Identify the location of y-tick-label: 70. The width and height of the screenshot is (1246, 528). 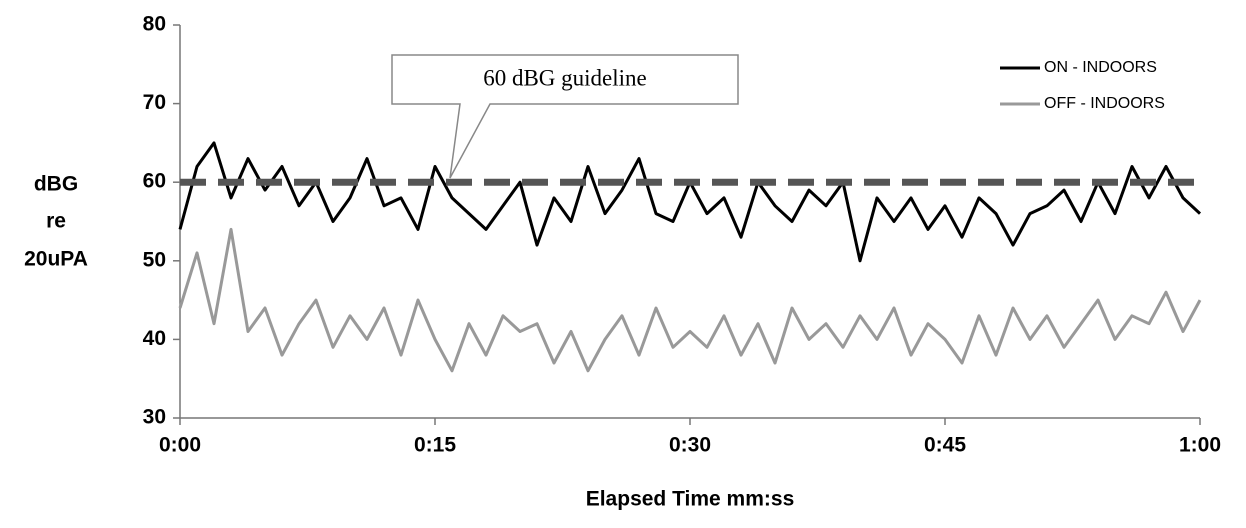
(154, 102).